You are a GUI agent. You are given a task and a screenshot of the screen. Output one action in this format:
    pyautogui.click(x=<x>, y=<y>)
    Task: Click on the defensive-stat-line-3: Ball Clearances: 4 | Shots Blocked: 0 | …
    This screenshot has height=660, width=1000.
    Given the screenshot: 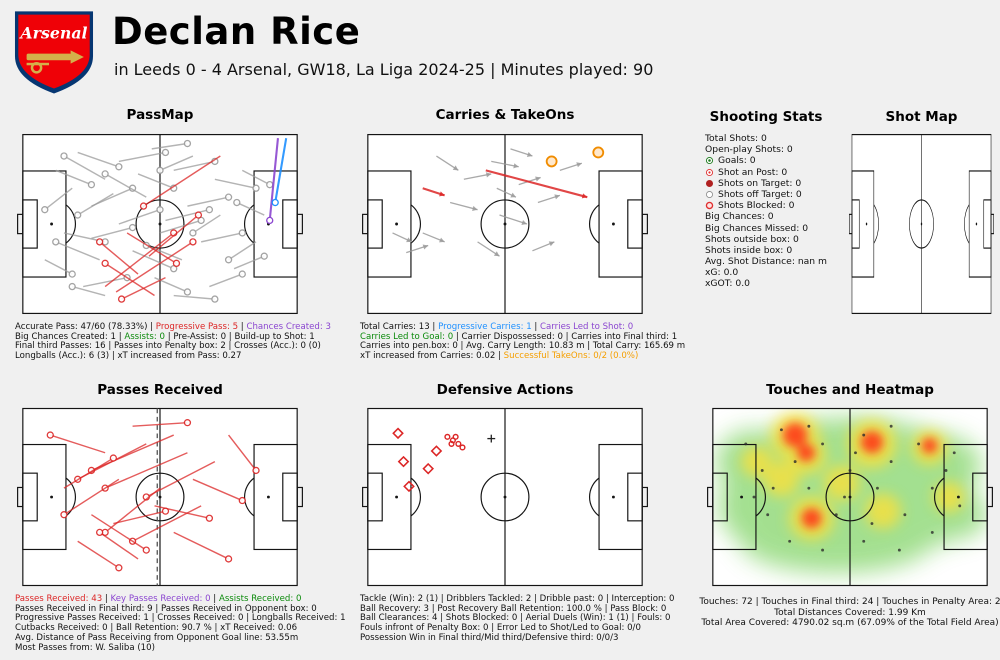 What is the action you would take?
    pyautogui.click(x=530, y=619)
    